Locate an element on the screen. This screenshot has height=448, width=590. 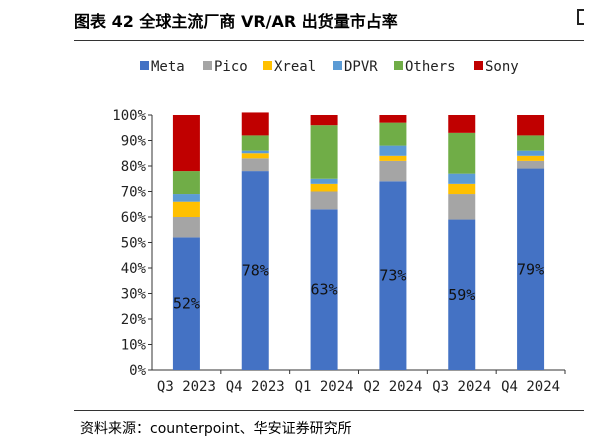
y-tick-label: 60% is located at coordinates (134, 218).